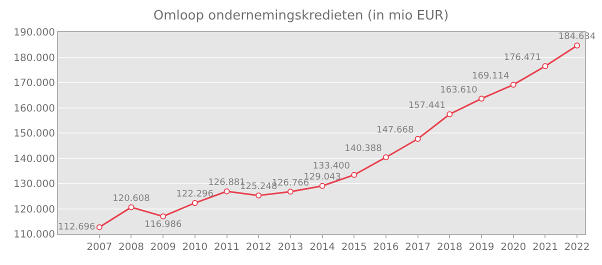 The width and height of the screenshot is (602, 265). I want to click on data-label: 112.696, so click(77, 227).